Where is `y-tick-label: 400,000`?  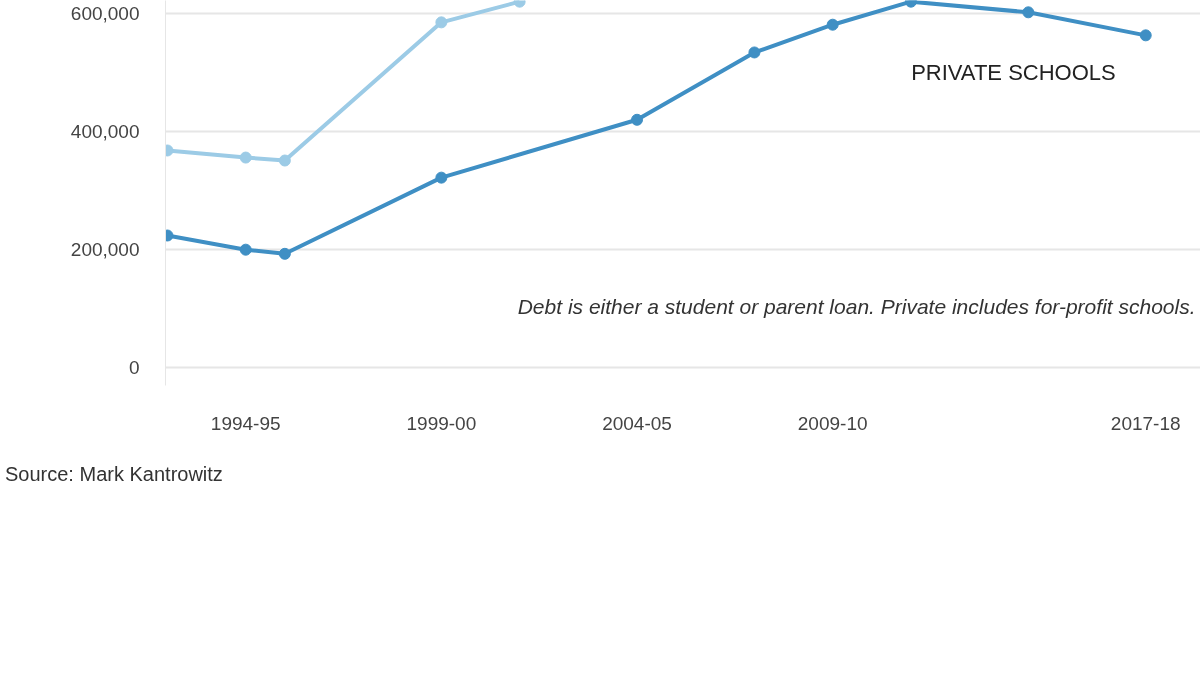 y-tick-label: 400,000 is located at coordinates (105, 132).